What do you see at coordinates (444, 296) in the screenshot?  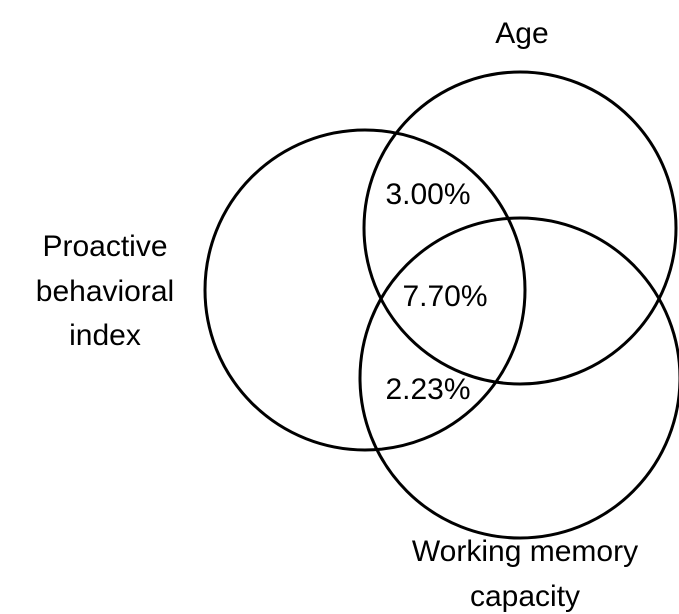 I see `region-label: 7.70%` at bounding box center [444, 296].